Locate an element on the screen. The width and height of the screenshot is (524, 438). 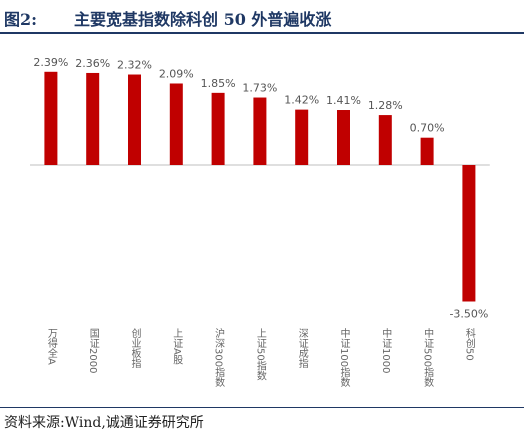
category-label: 上证50指数 is located at coordinates (260, 355).